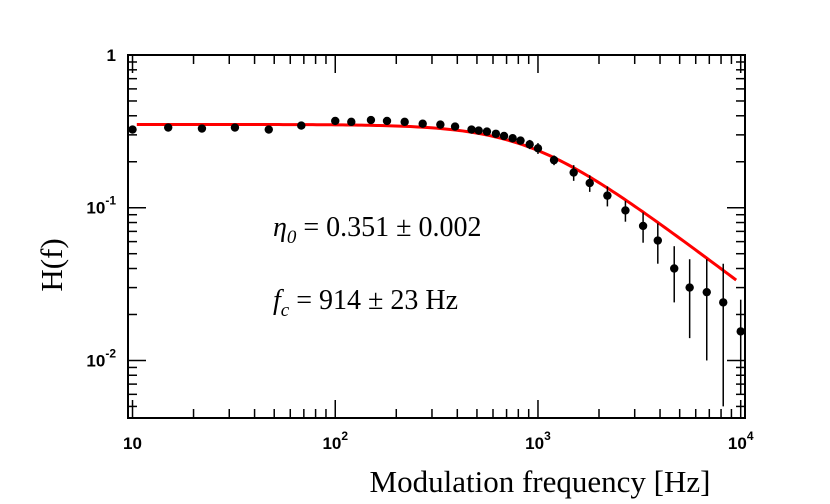  I want to click on y-tick-exponent: -1, so click(110, 201).